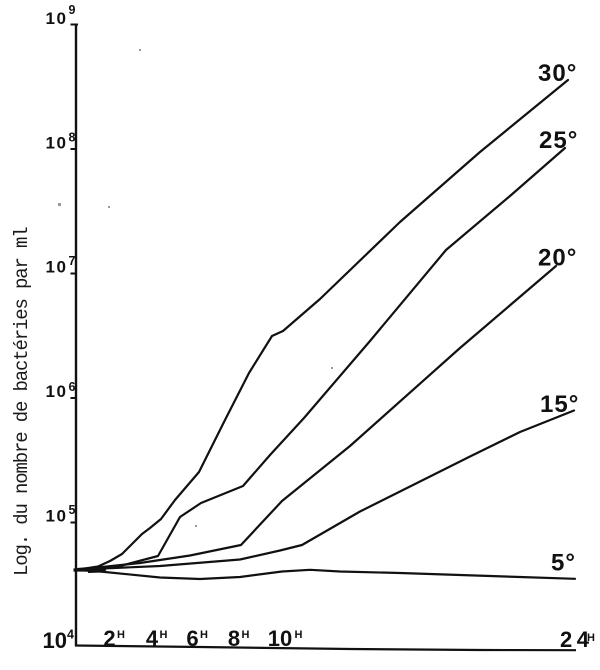  I want to click on svg-text: 30°, so click(557, 73).